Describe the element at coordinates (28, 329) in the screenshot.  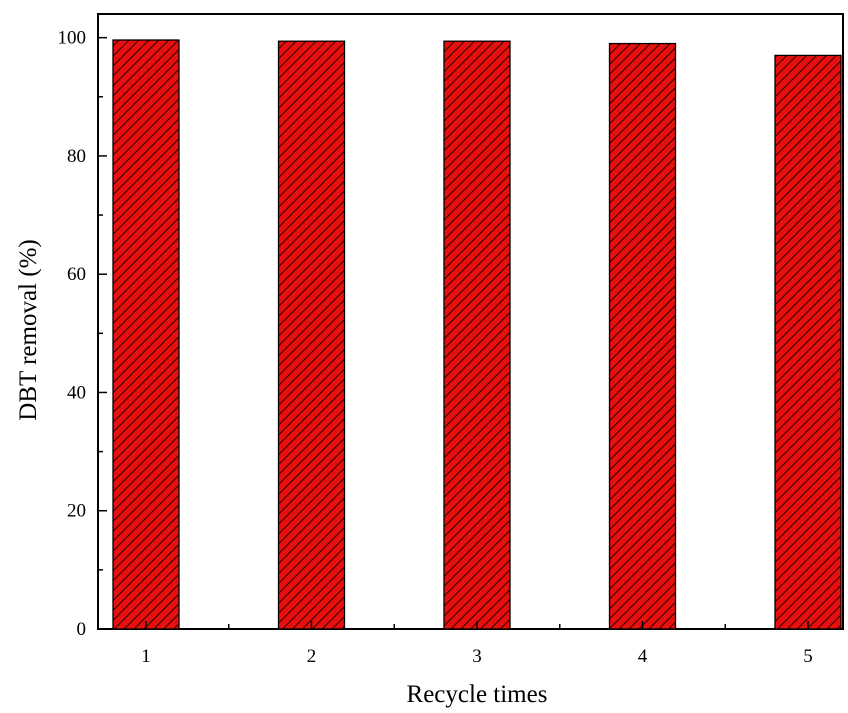
I see `y-axis-title: DBT removal (%)` at that location.